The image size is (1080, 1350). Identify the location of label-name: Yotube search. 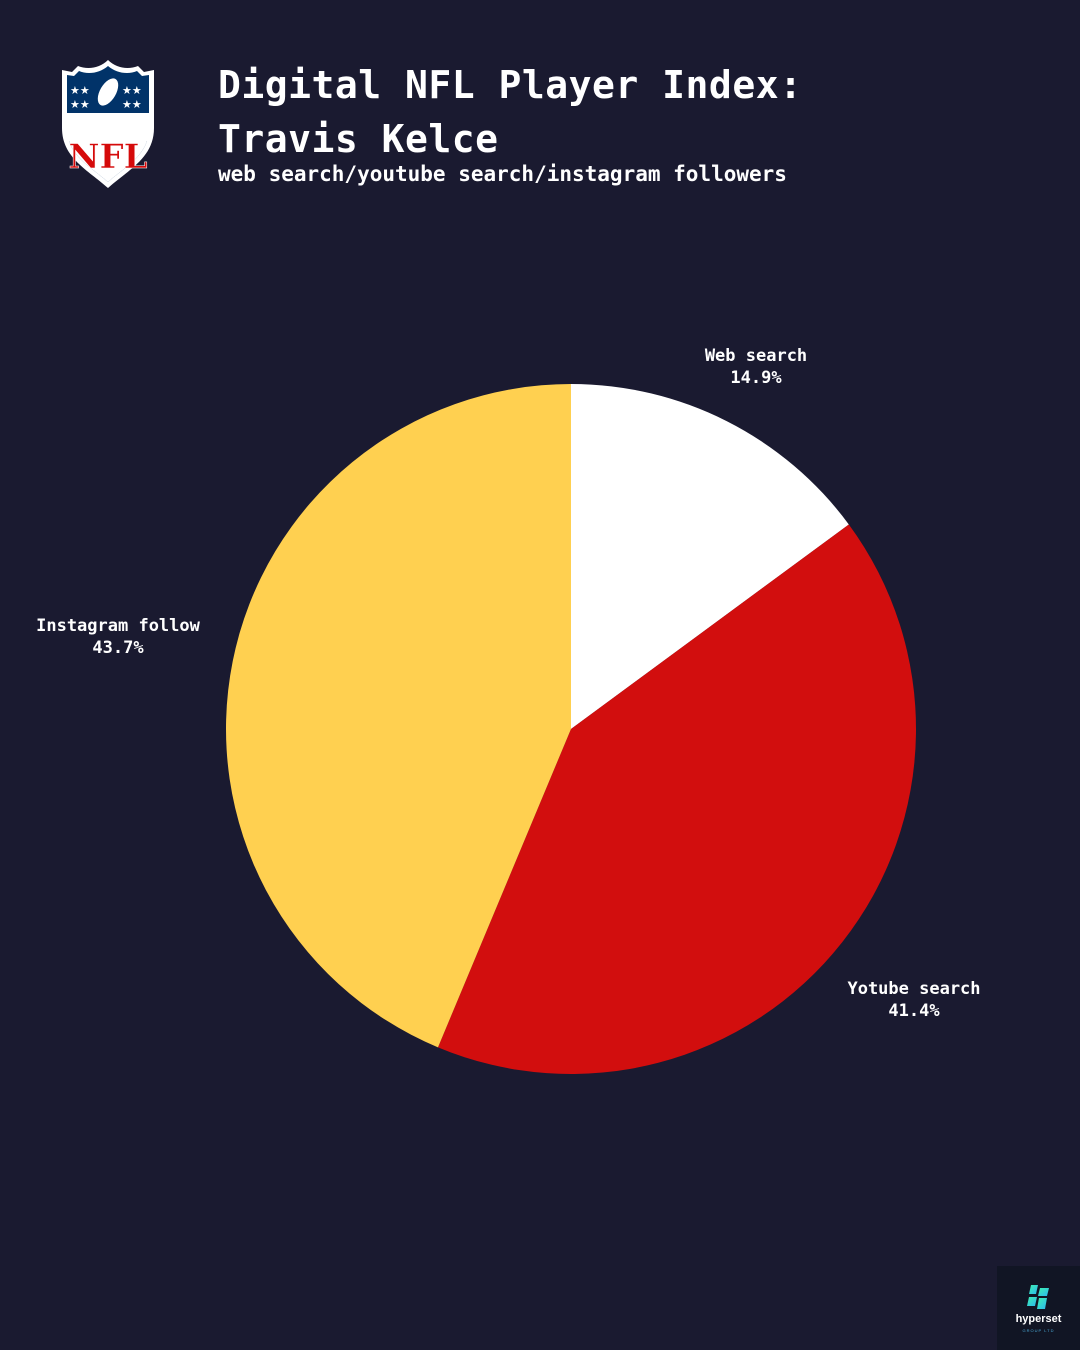
(914, 989).